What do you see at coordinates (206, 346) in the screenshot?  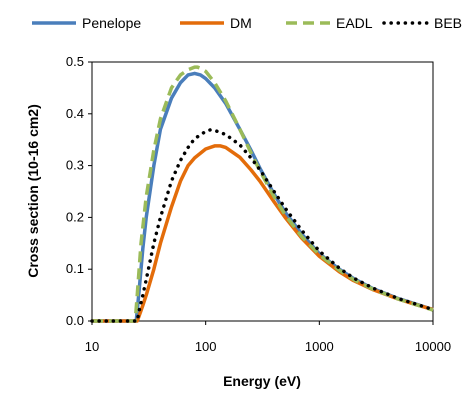 I see `x-tick-label: 100` at bounding box center [206, 346].